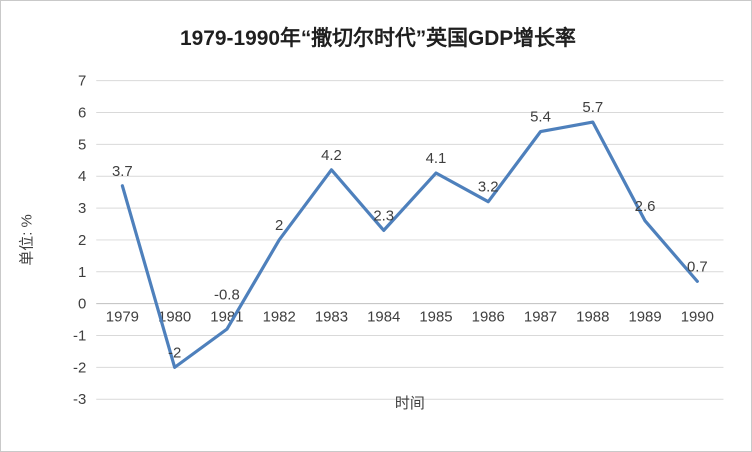  Describe the element at coordinates (488, 187) in the screenshot. I see `data-label: 3.2` at that location.